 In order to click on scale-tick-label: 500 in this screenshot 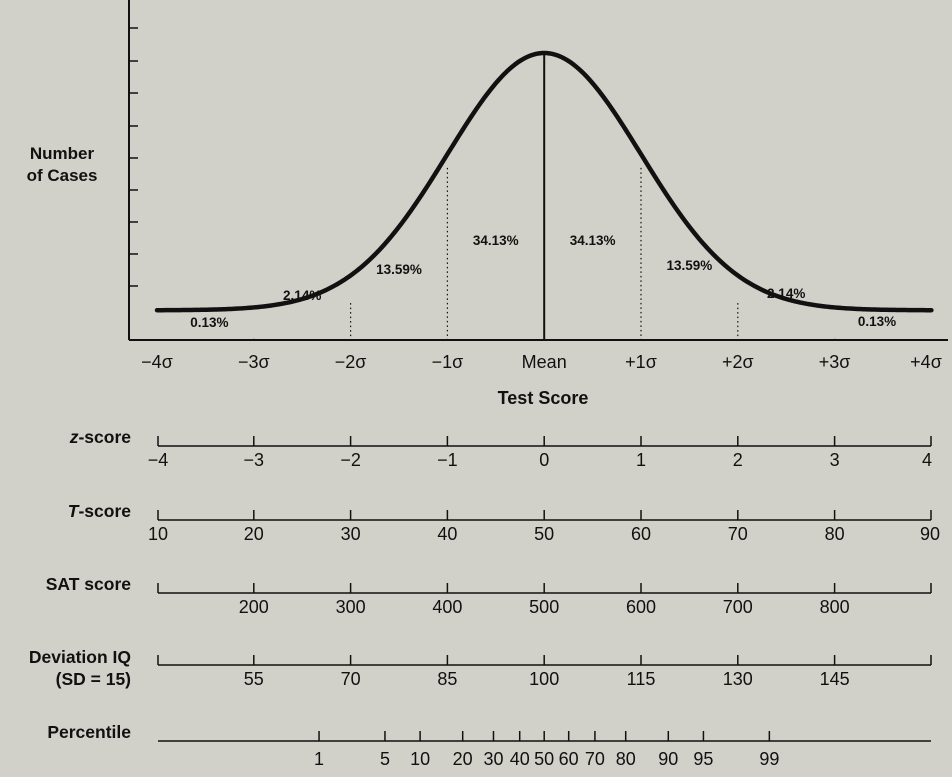, I will do `click(544, 607)`.